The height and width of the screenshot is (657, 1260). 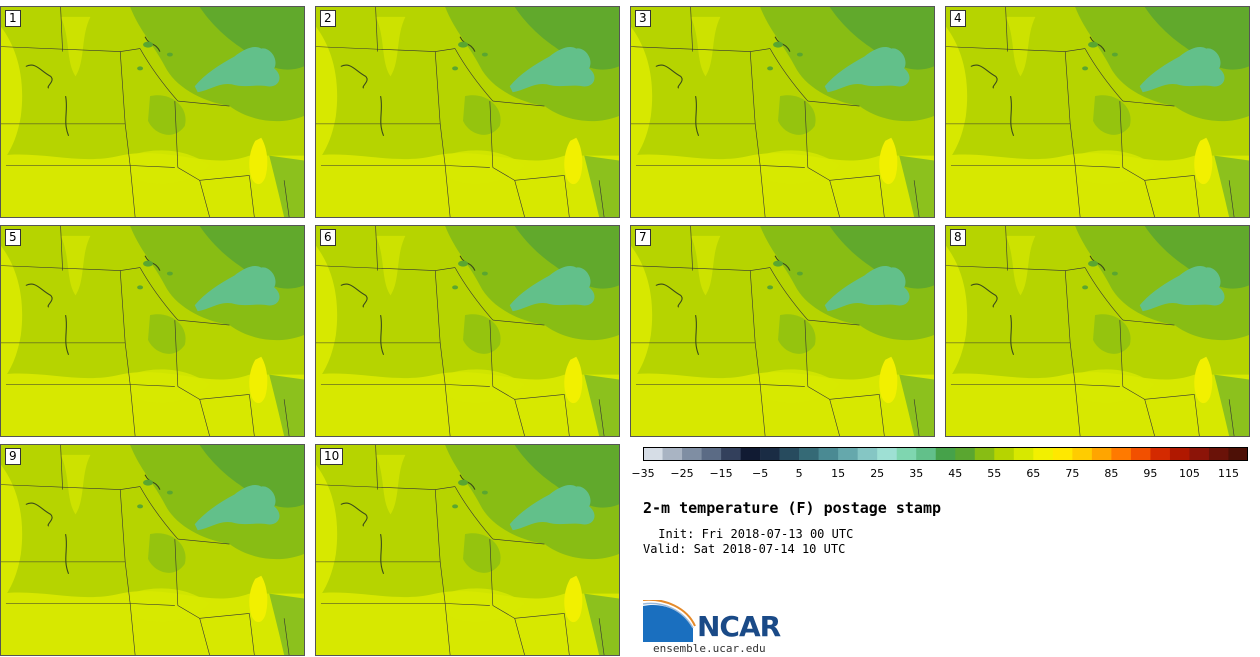 I want to click on colorbar-tick-label: −15, so click(x=721, y=473).